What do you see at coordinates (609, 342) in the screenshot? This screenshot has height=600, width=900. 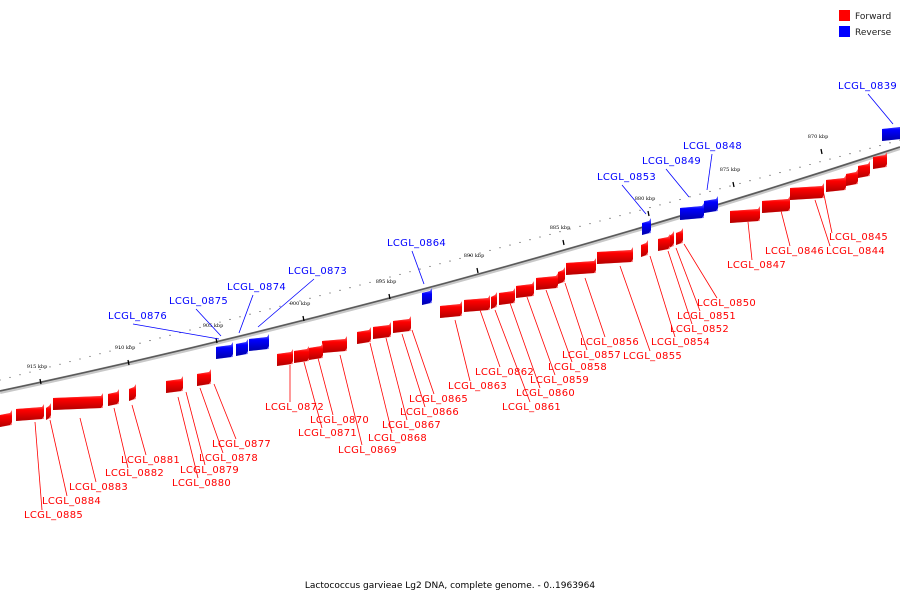 I see `forward-gene-label-lcgl-0856: LCGL_0856` at bounding box center [609, 342].